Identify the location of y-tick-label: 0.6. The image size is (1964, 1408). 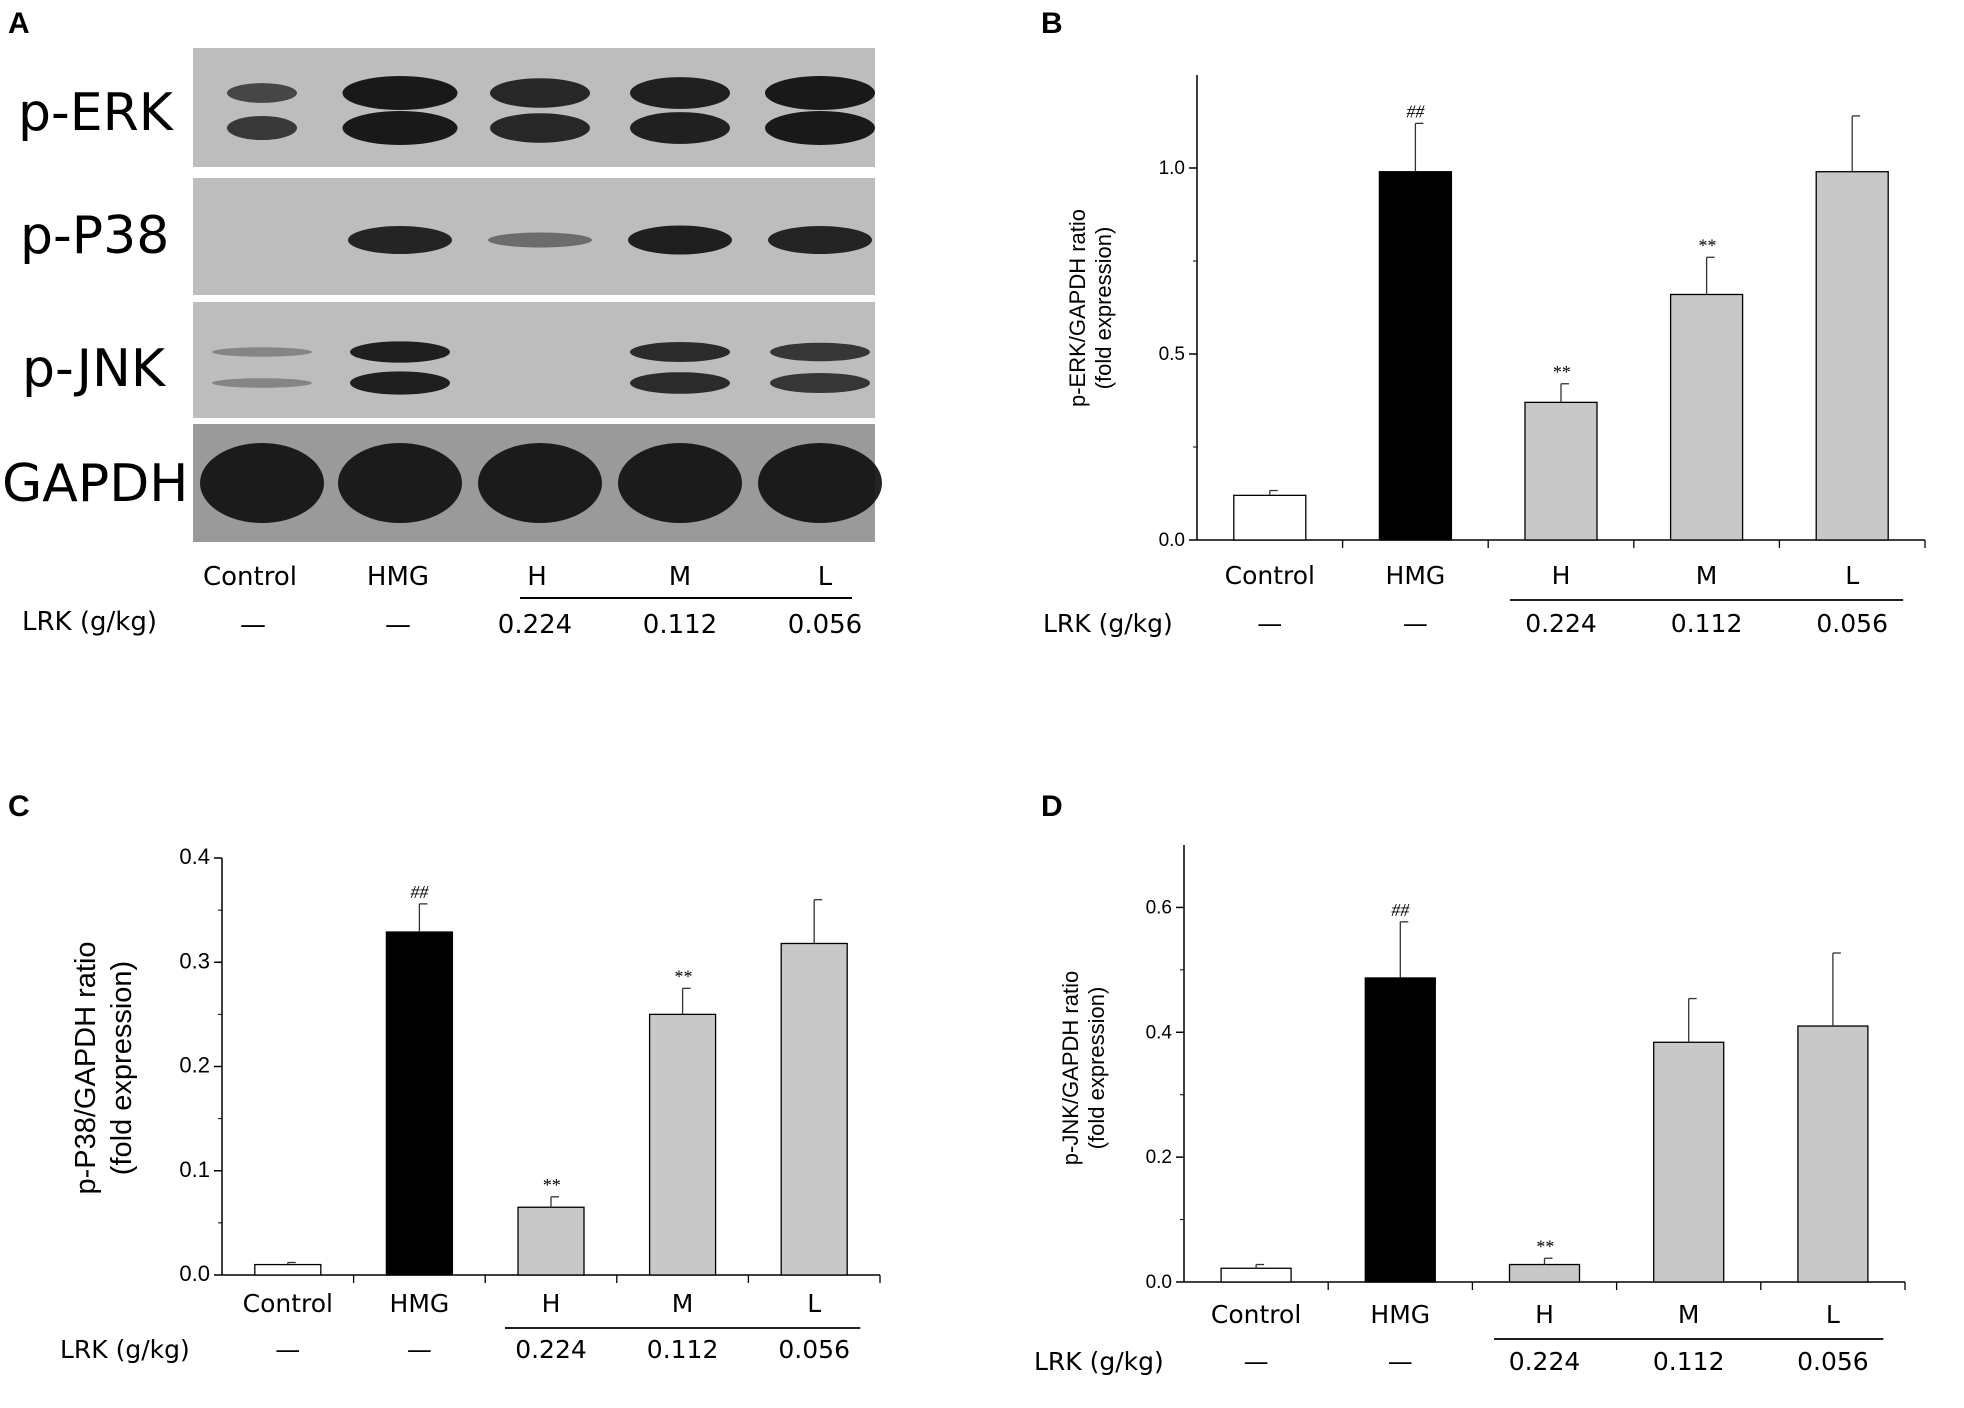
(1159, 907).